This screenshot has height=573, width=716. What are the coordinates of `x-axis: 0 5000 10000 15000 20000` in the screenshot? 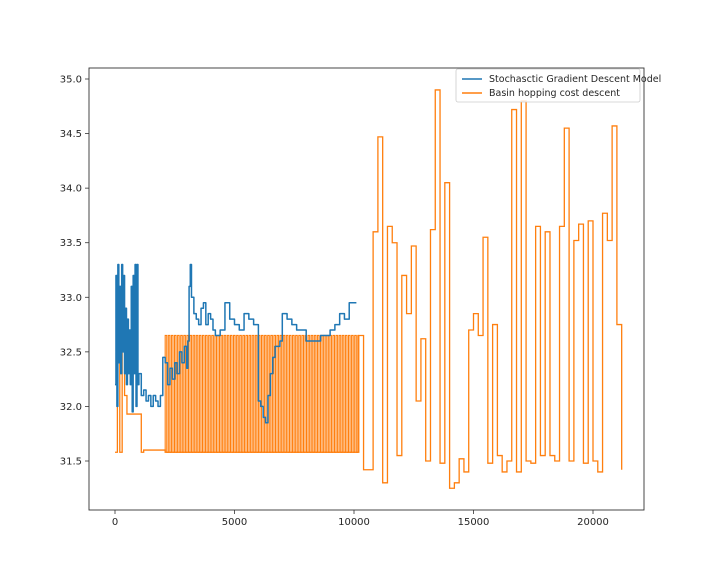 It's located at (360, 519).